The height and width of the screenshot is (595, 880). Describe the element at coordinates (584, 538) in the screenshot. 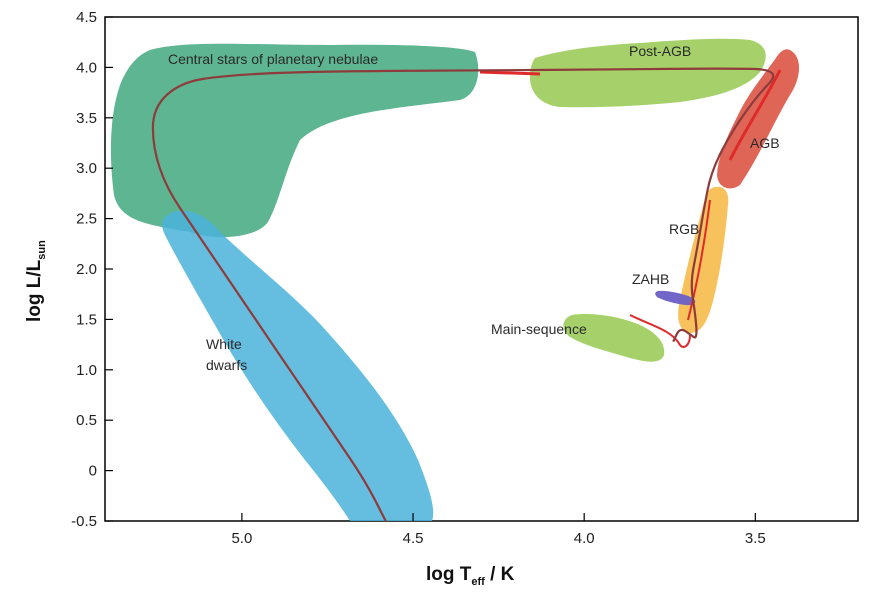

I see `x-tick-label: 4.0` at that location.